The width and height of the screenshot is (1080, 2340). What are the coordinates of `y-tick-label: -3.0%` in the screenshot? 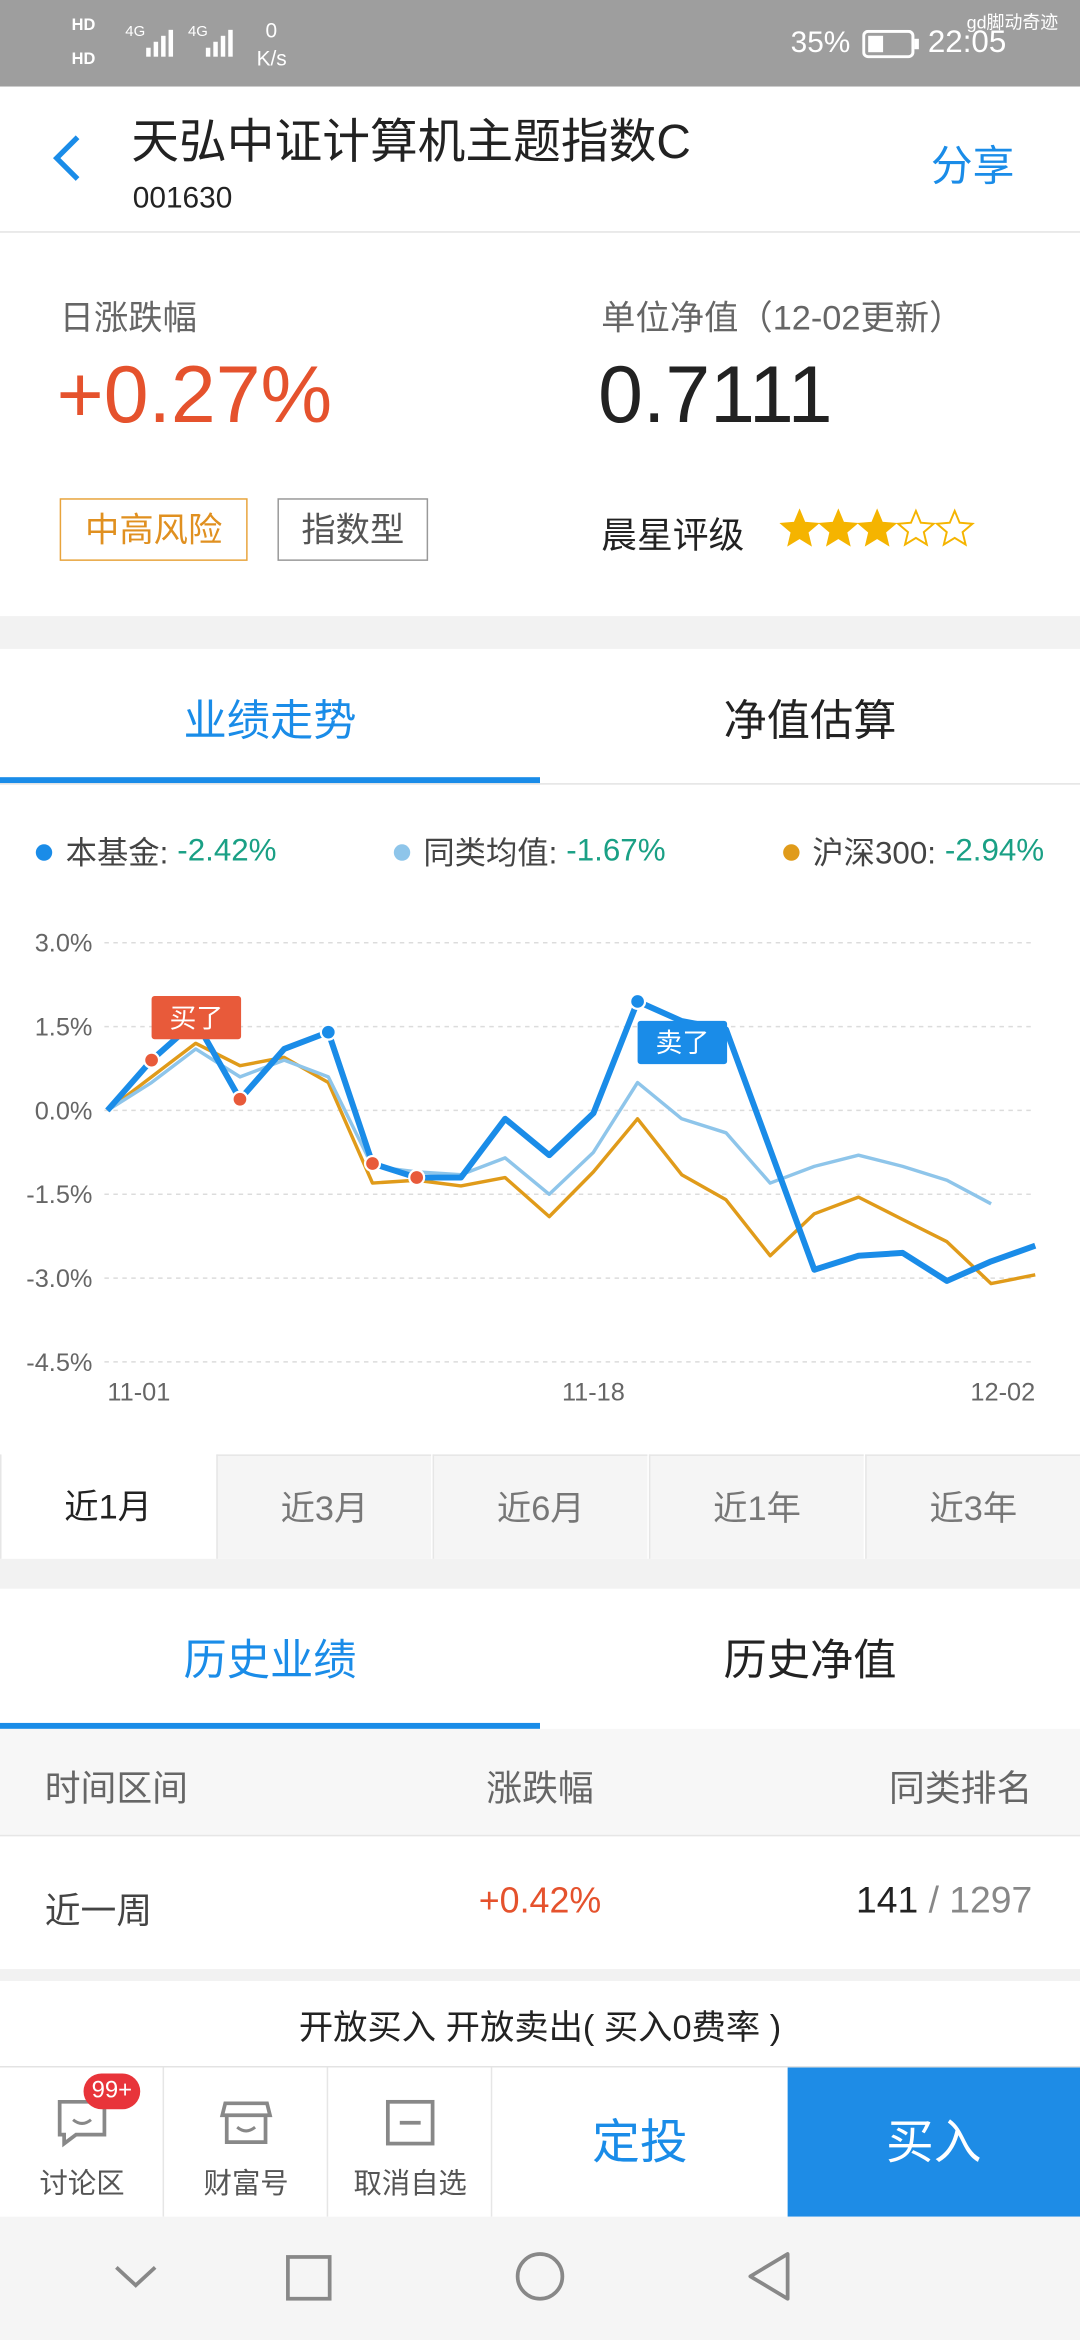 It's located at (59, 1279).